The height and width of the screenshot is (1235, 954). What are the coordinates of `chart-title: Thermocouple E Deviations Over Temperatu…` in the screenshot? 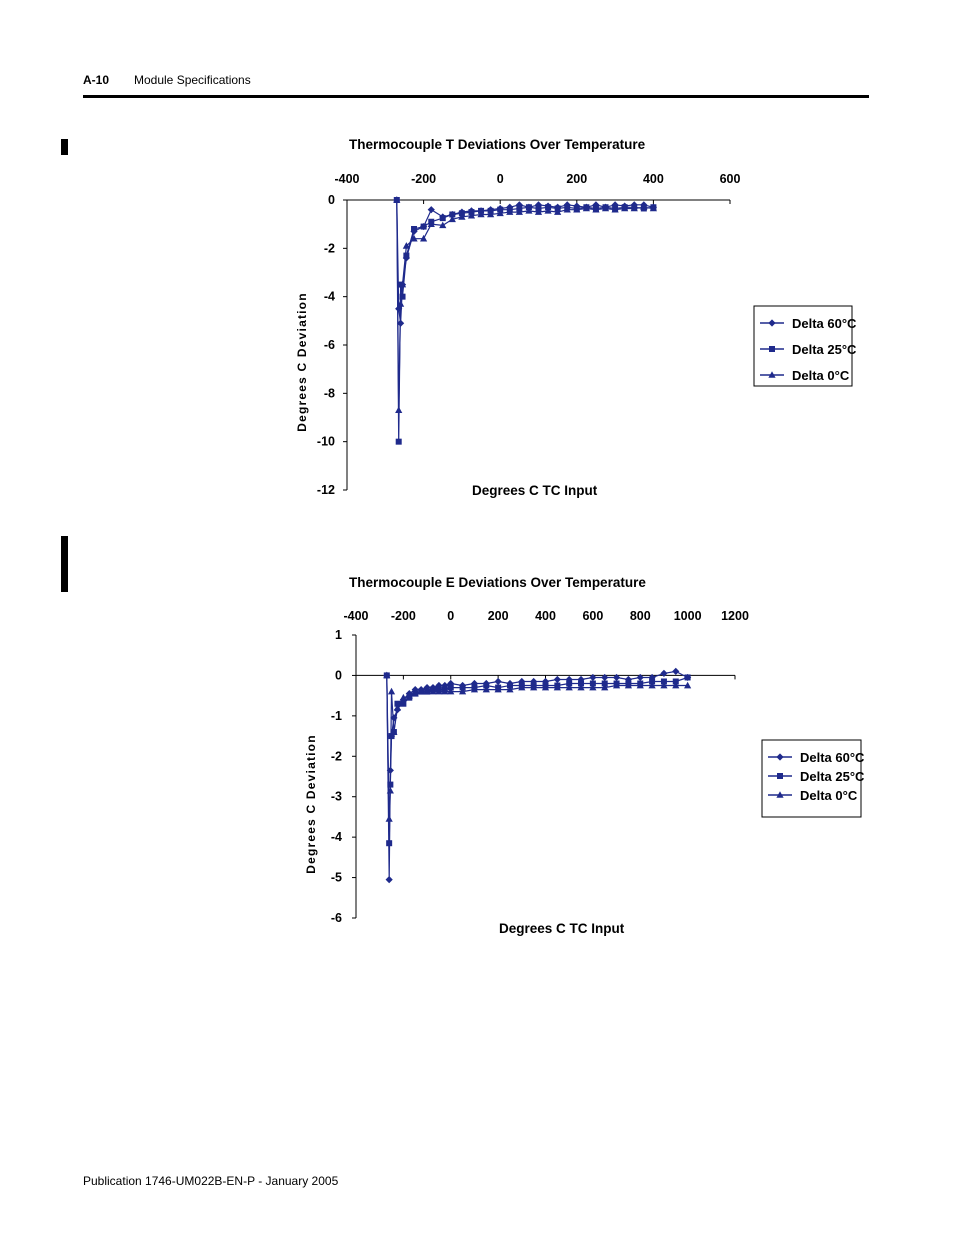 It's located at (497, 582).